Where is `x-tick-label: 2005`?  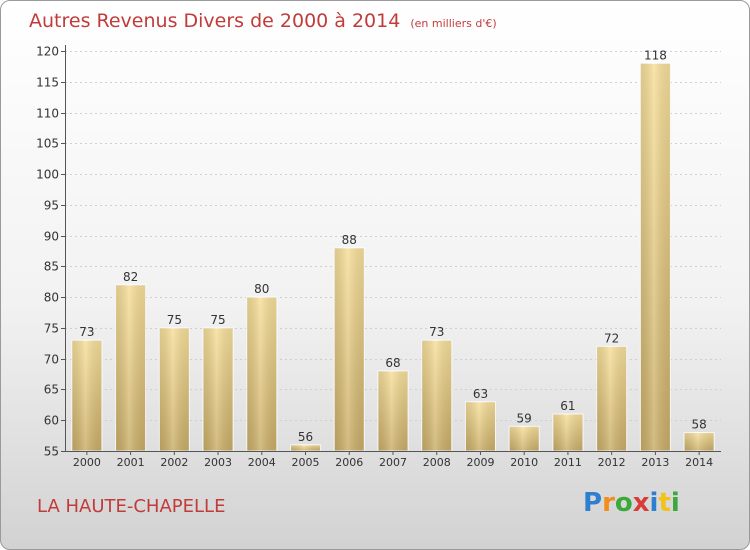
x-tick-label: 2005 is located at coordinates (306, 462).